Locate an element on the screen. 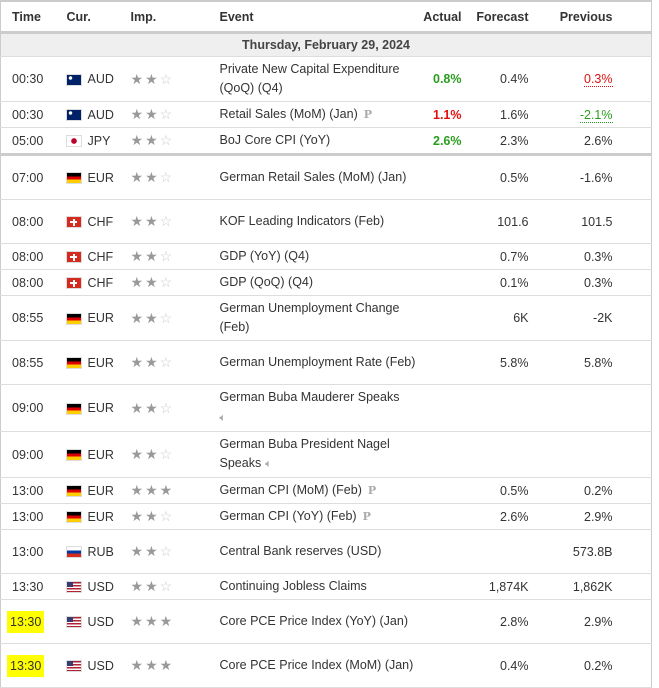  actual-value: 1.1% is located at coordinates (447, 114).